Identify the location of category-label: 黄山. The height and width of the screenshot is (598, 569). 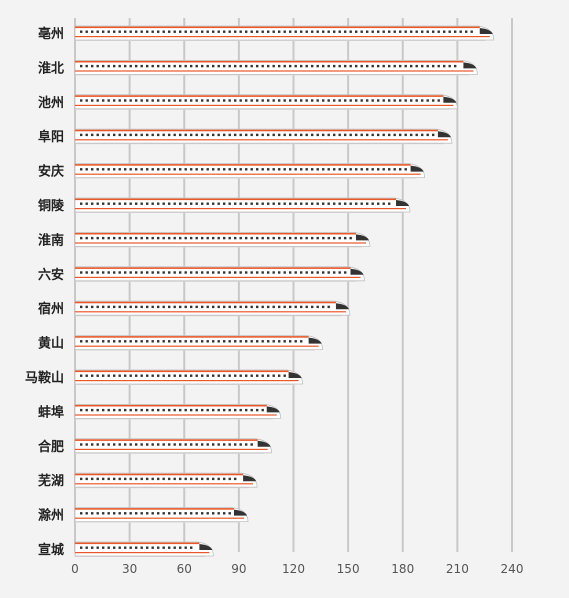
(51, 344).